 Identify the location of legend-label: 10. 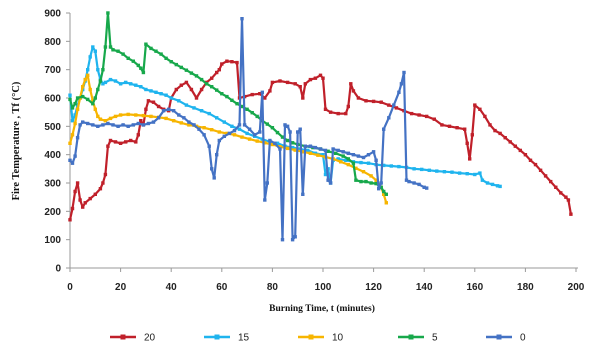
(338, 338).